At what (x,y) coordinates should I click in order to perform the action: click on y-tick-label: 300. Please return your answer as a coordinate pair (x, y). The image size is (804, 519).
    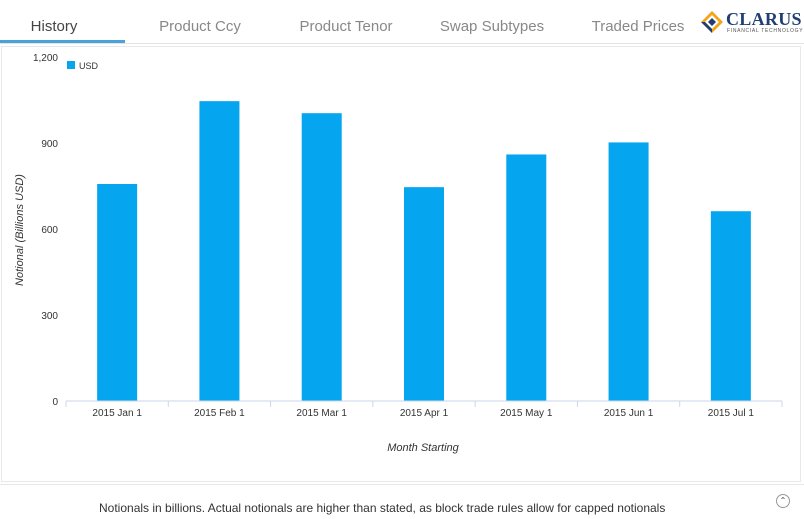
    Looking at the image, I should click on (49, 316).